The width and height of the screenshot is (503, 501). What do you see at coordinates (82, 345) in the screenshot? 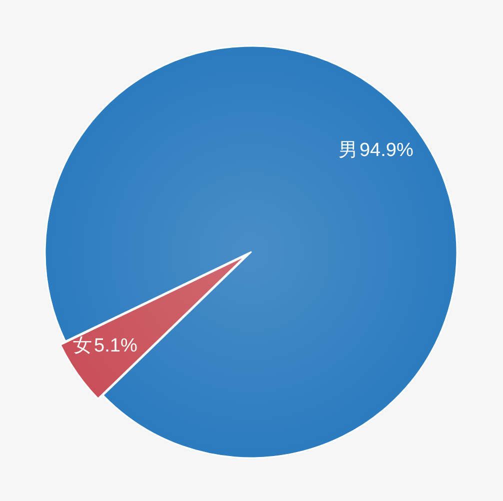
I see `category-label: 女` at bounding box center [82, 345].